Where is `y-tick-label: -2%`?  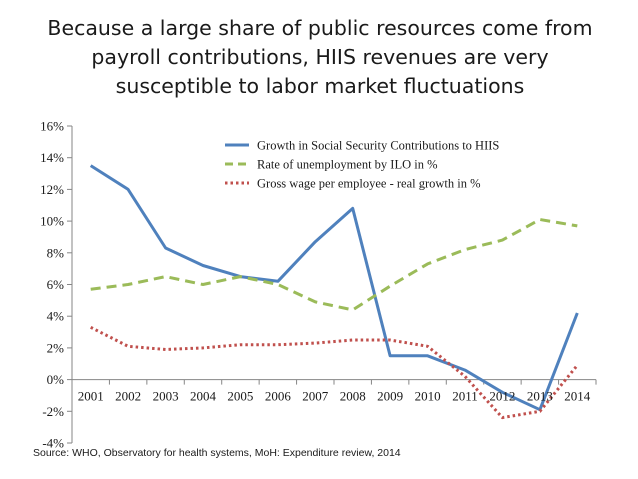 y-tick-label: -2% is located at coordinates (53, 411).